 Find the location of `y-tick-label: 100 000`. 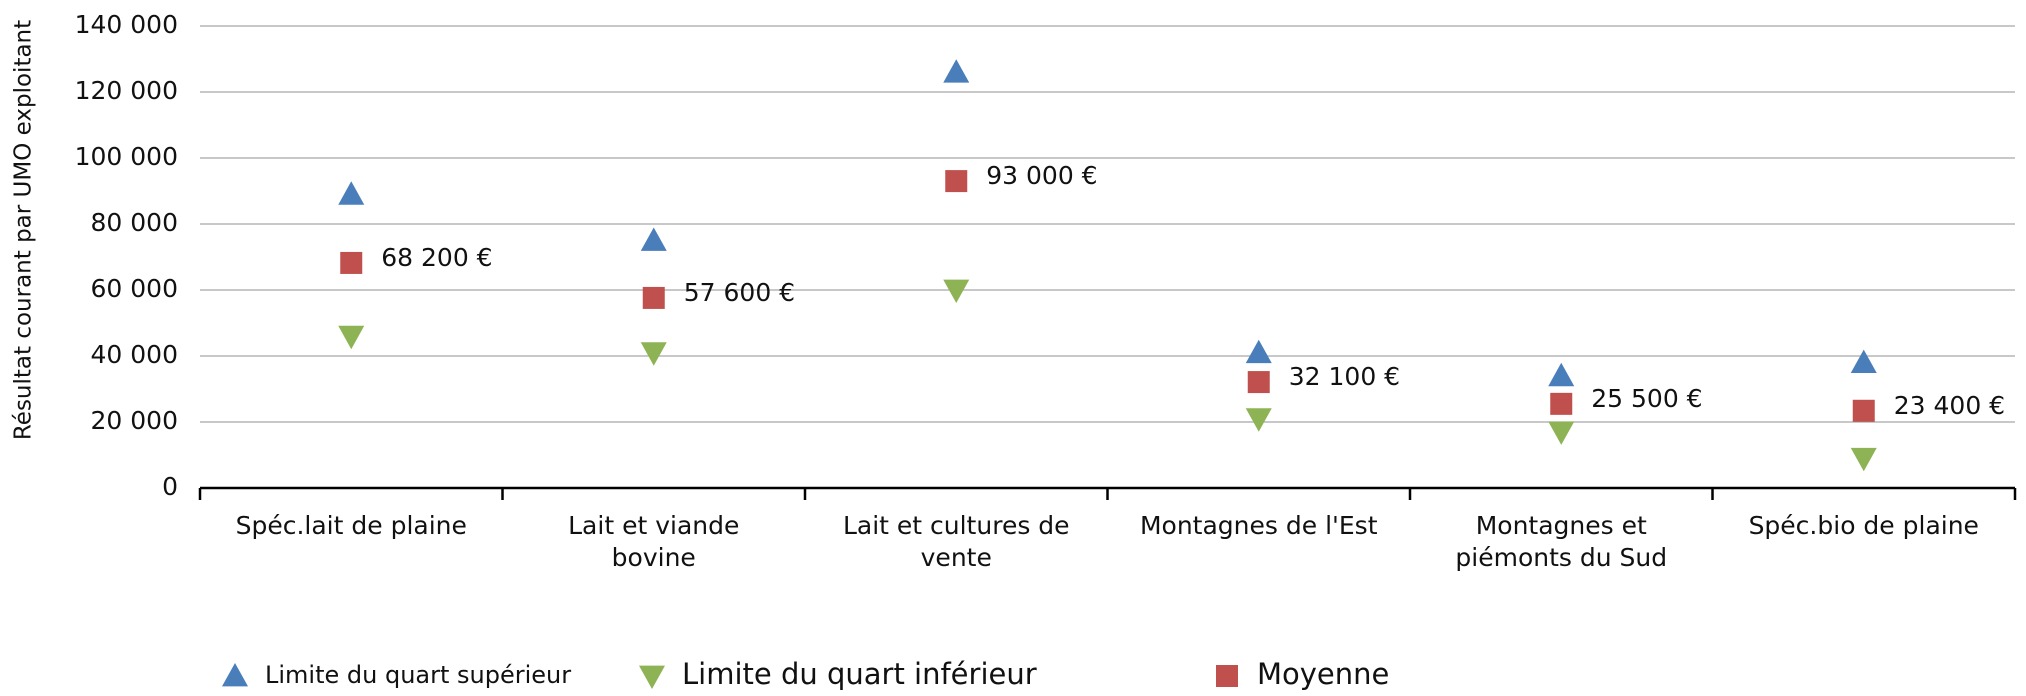

y-tick-label: 100 000 is located at coordinates (126, 156).